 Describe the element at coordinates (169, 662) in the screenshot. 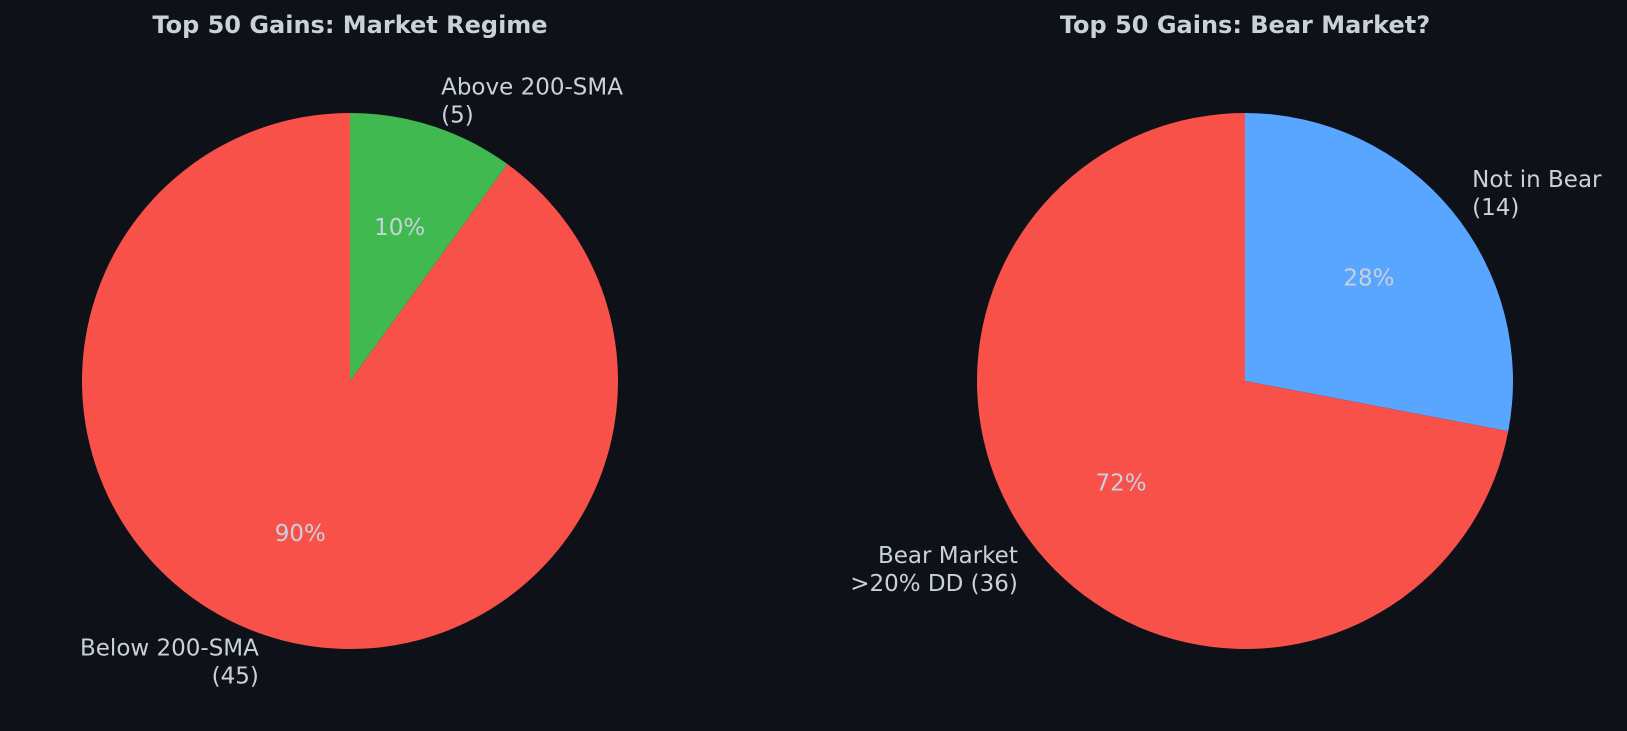

I see `slice-label: Below 200-SMA (45)` at that location.